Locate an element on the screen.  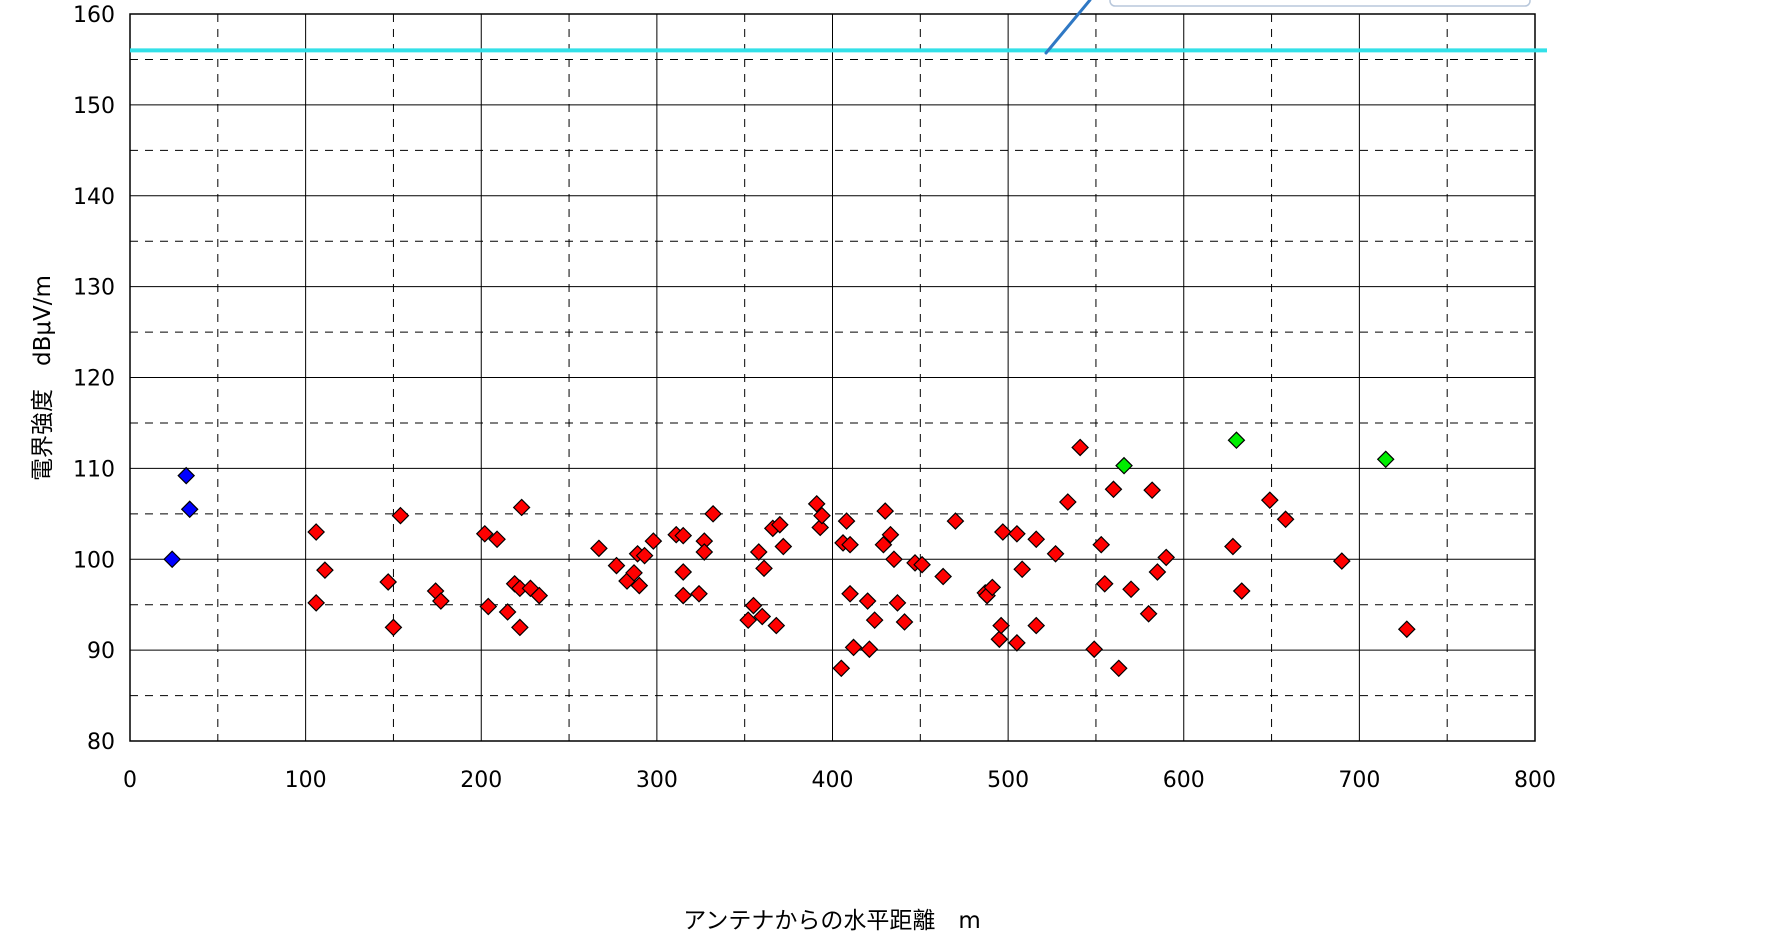
y-tick-label: 90 is located at coordinates (101, 651).